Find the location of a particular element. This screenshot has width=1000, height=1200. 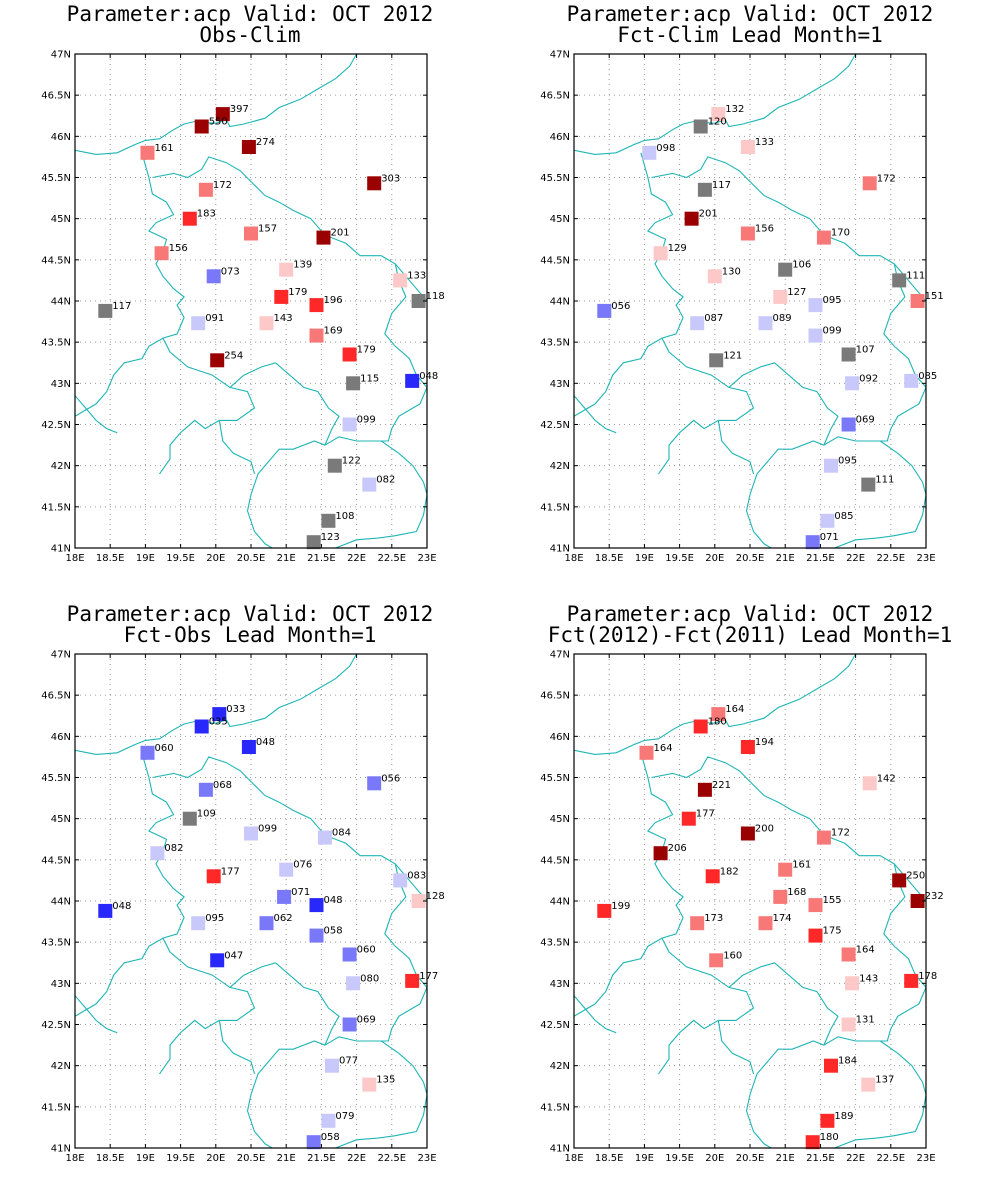

station-value-label: 139 is located at coordinates (302, 265).